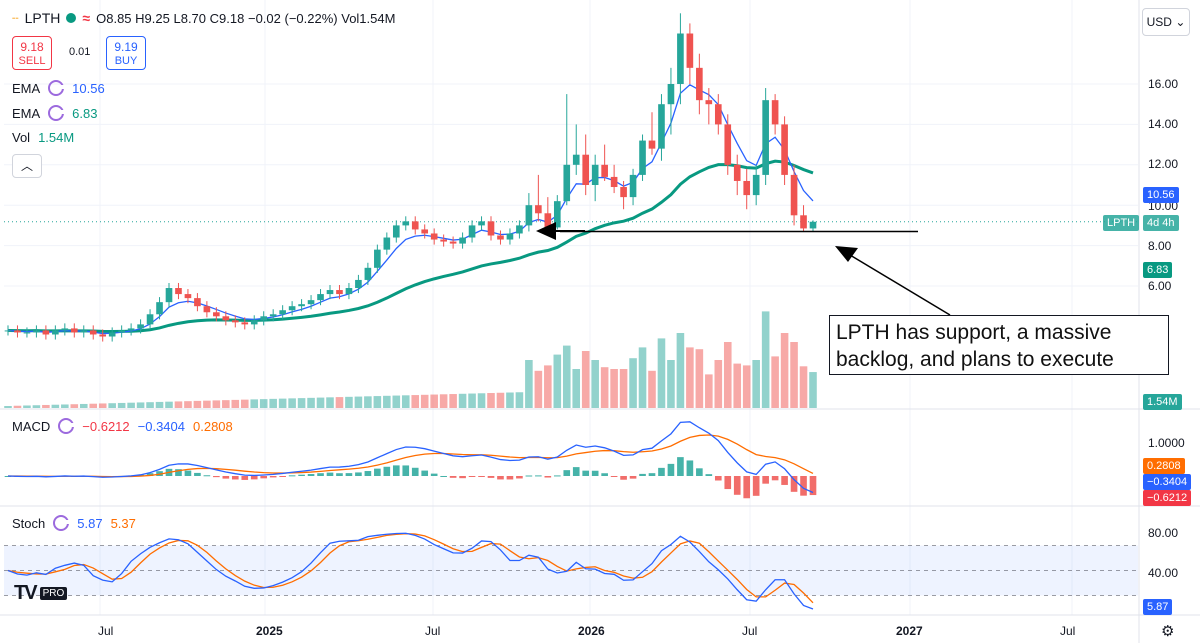  What do you see at coordinates (1157, 607) in the screenshot?
I see `stoch-tag: 5.87` at bounding box center [1157, 607].